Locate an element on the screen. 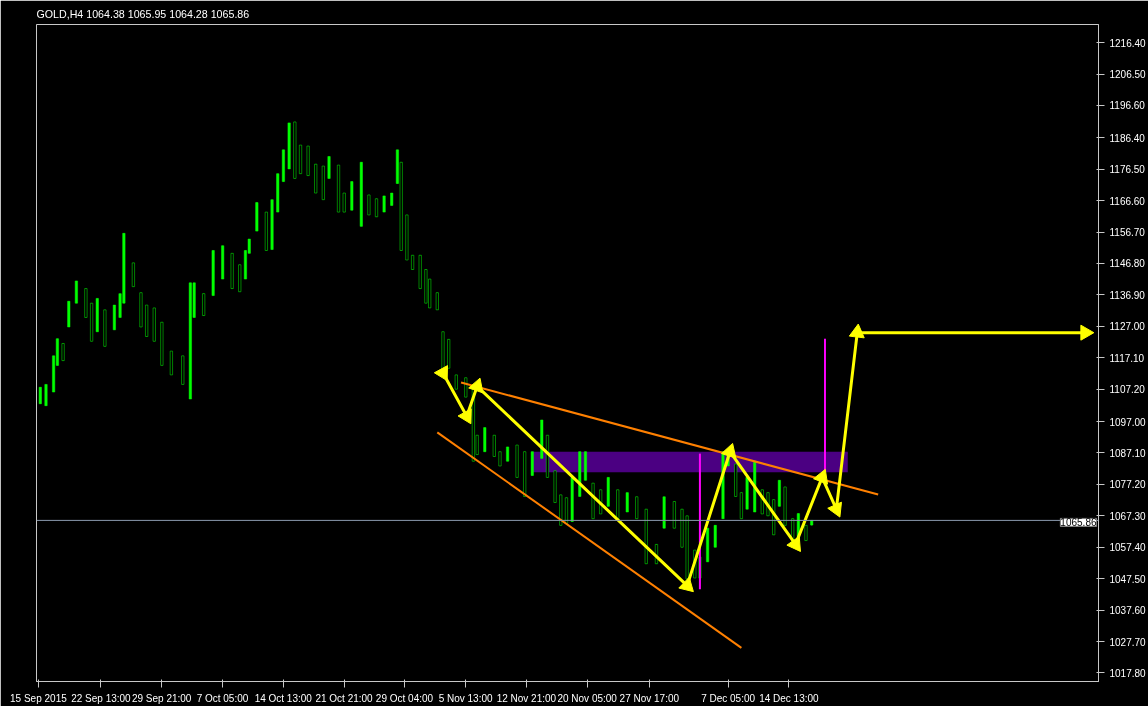 The height and width of the screenshot is (711, 1148). y-tick-label: 1037.60 is located at coordinates (1128, 611).